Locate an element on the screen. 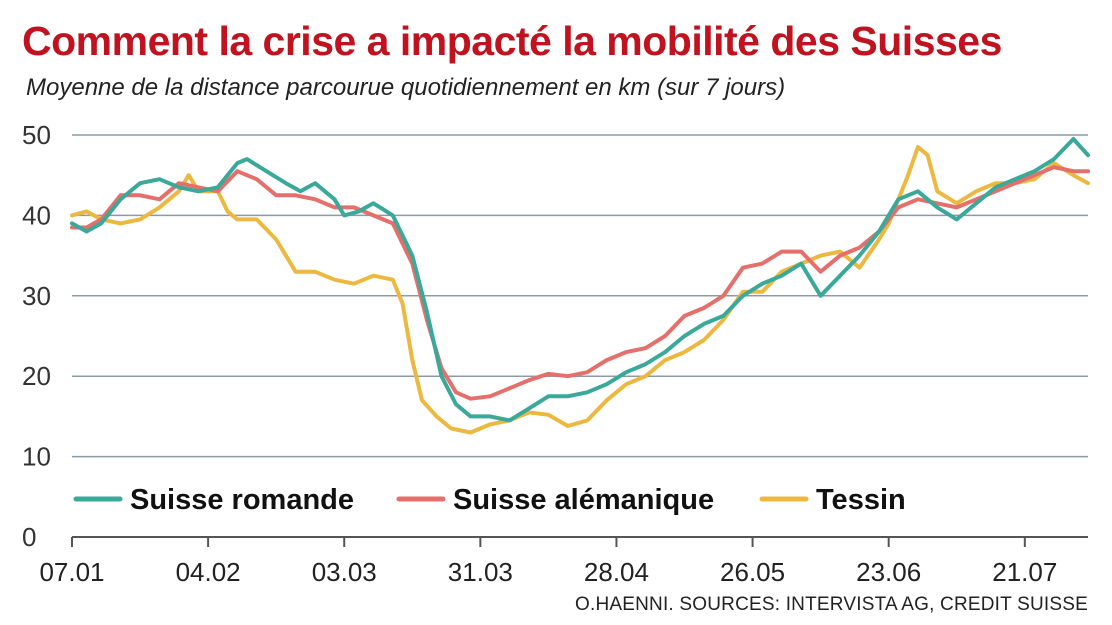 The height and width of the screenshot is (625, 1112). x-tick-label: 03.03 is located at coordinates (344, 572).